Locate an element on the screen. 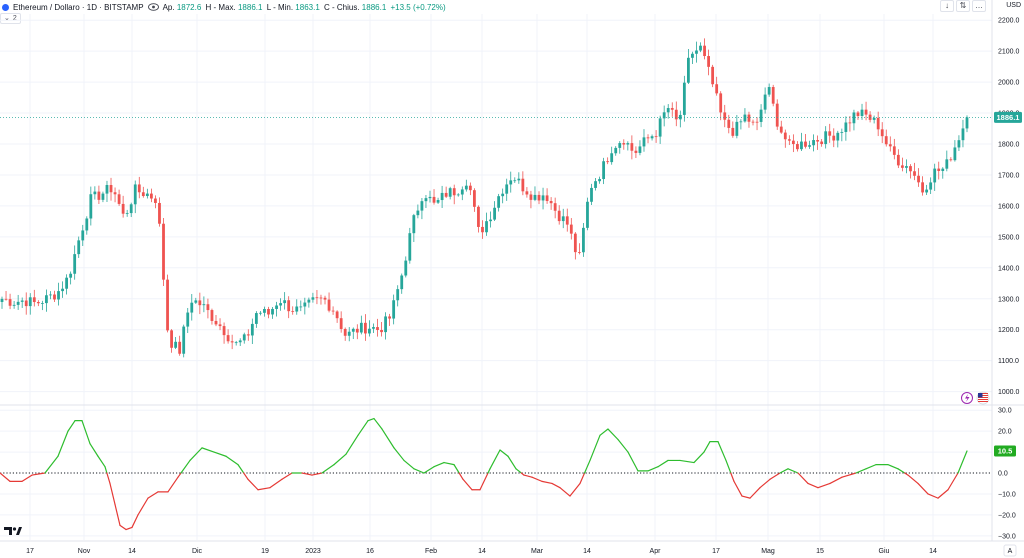 The height and width of the screenshot is (558, 1024). osc-value-badge is located at coordinates (1005, 451).